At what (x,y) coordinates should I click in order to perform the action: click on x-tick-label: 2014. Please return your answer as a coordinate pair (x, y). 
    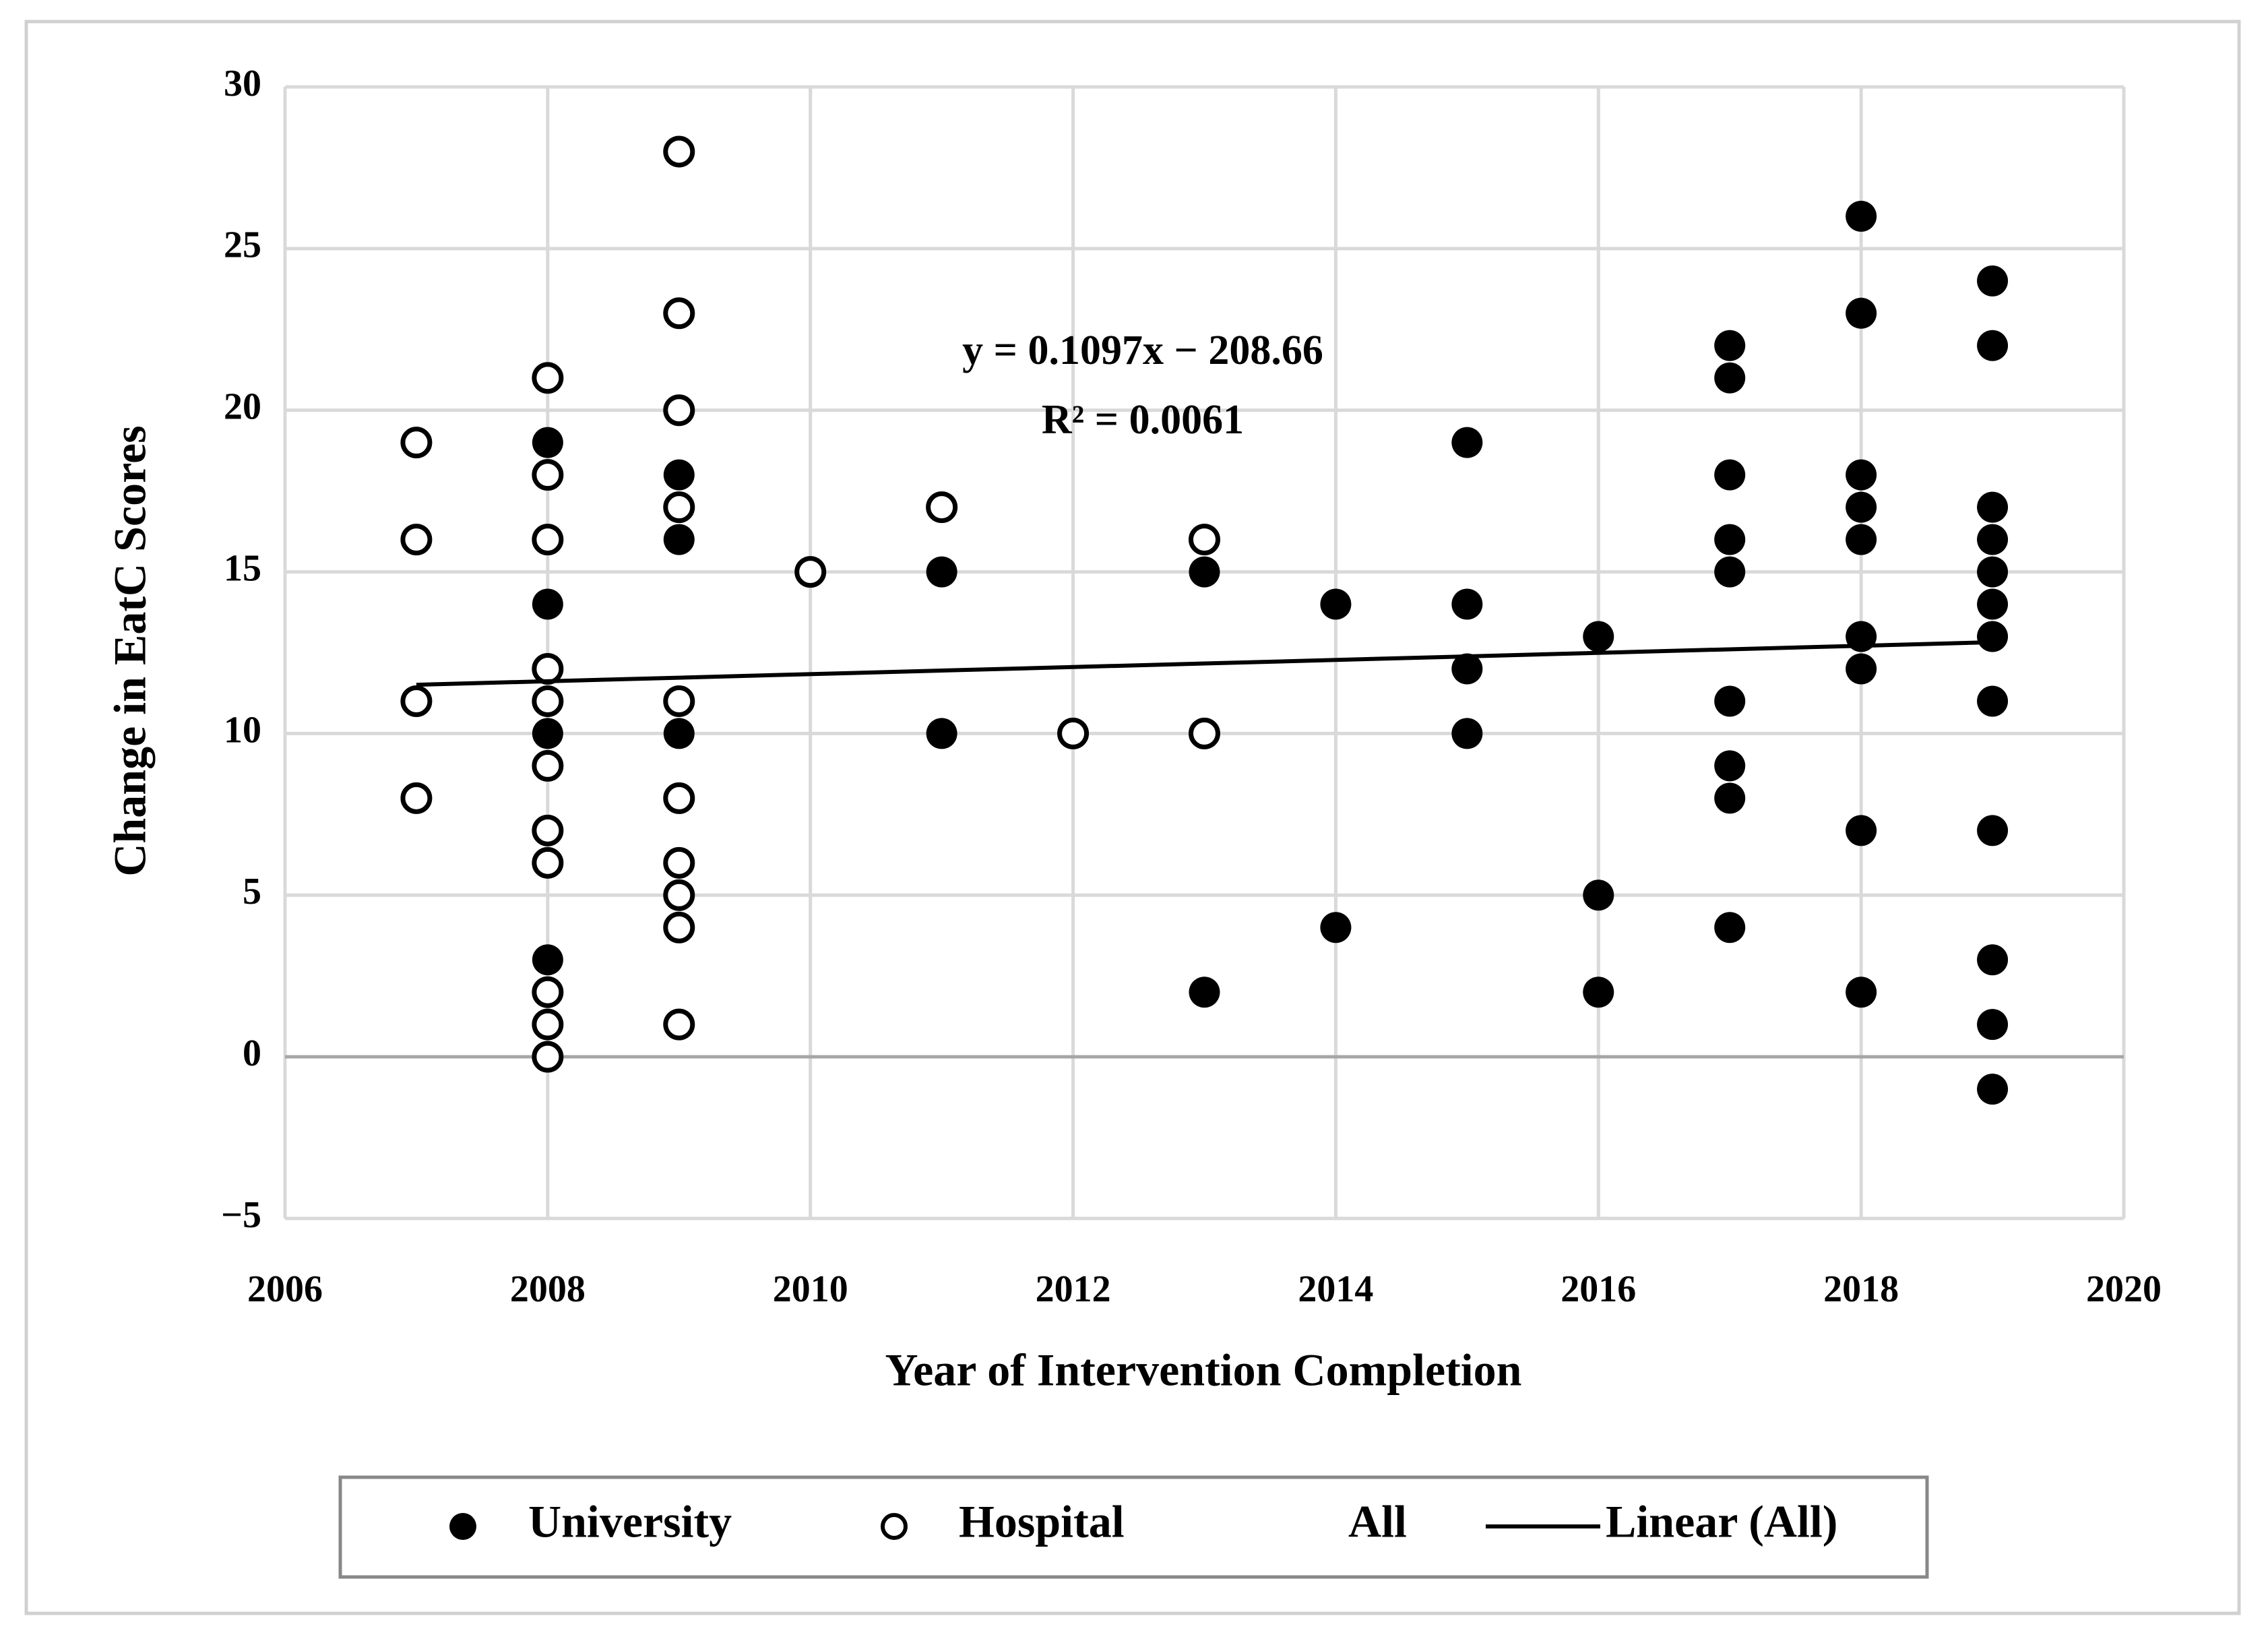
    Looking at the image, I should click on (1336, 1289).